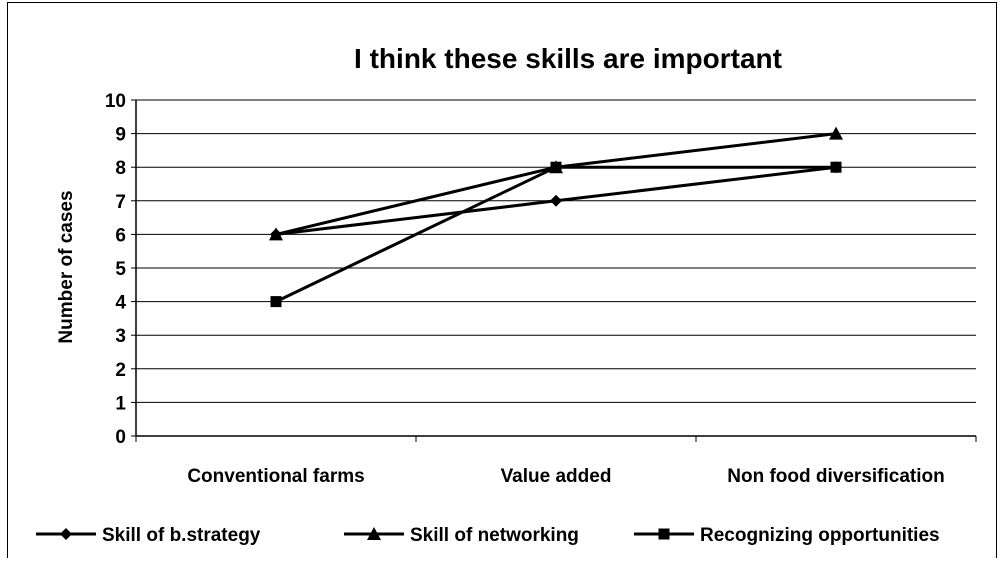  Describe the element at coordinates (120, 235) in the screenshot. I see `y-tick-label: 6` at that location.